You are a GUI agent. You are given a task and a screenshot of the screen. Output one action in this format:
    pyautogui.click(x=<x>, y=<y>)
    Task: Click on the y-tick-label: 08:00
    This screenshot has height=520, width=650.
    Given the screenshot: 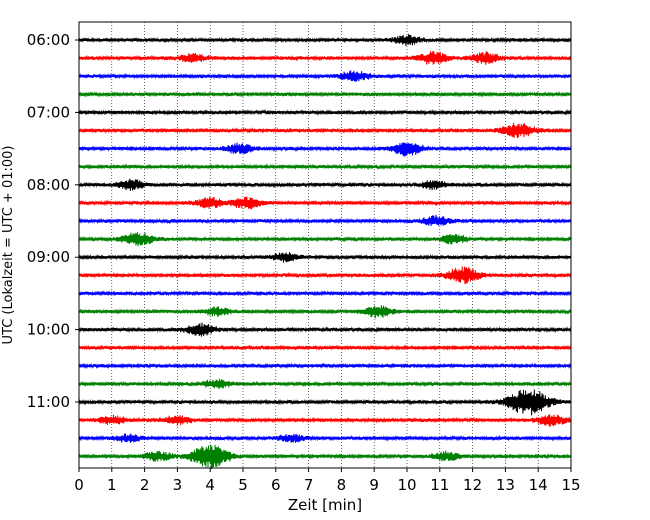 What is the action you would take?
    pyautogui.click(x=48, y=185)
    